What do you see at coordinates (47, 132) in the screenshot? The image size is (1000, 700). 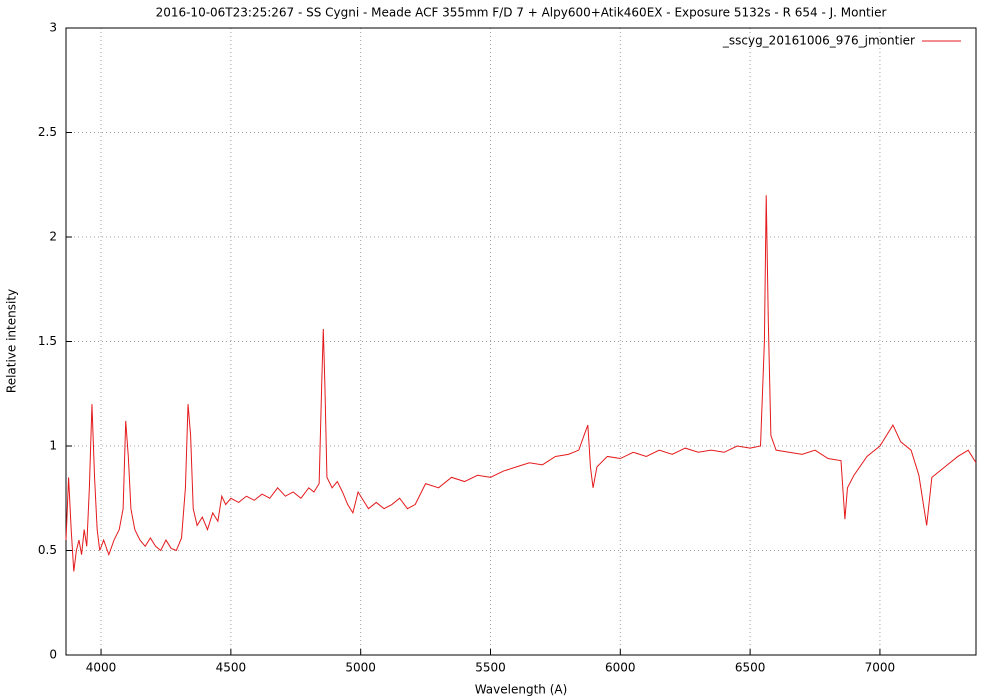 I see `y-tick-label: 2.5` at bounding box center [47, 132].